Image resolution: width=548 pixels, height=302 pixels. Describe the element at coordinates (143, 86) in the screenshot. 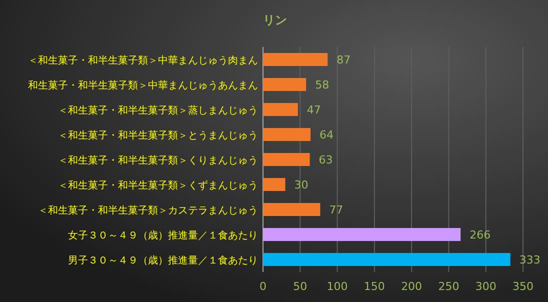

I see `y-tick-label: 和生菓子・和半生菓子類＞中華まんじゅうあんまん` at that location.